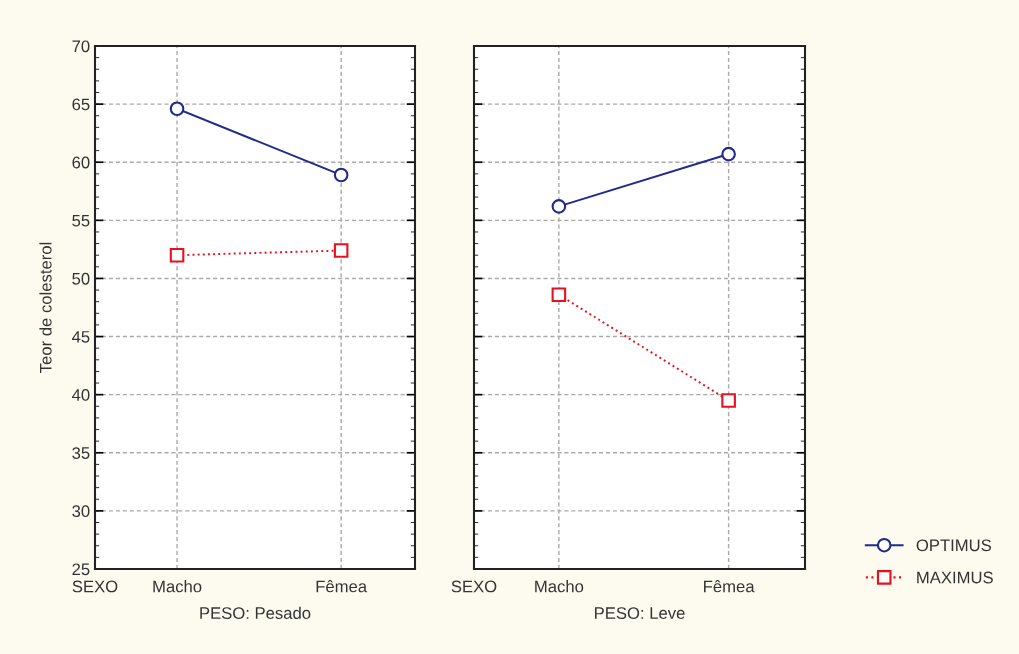 The image size is (1019, 654). I want to click on y-tick-label: 40, so click(80, 395).